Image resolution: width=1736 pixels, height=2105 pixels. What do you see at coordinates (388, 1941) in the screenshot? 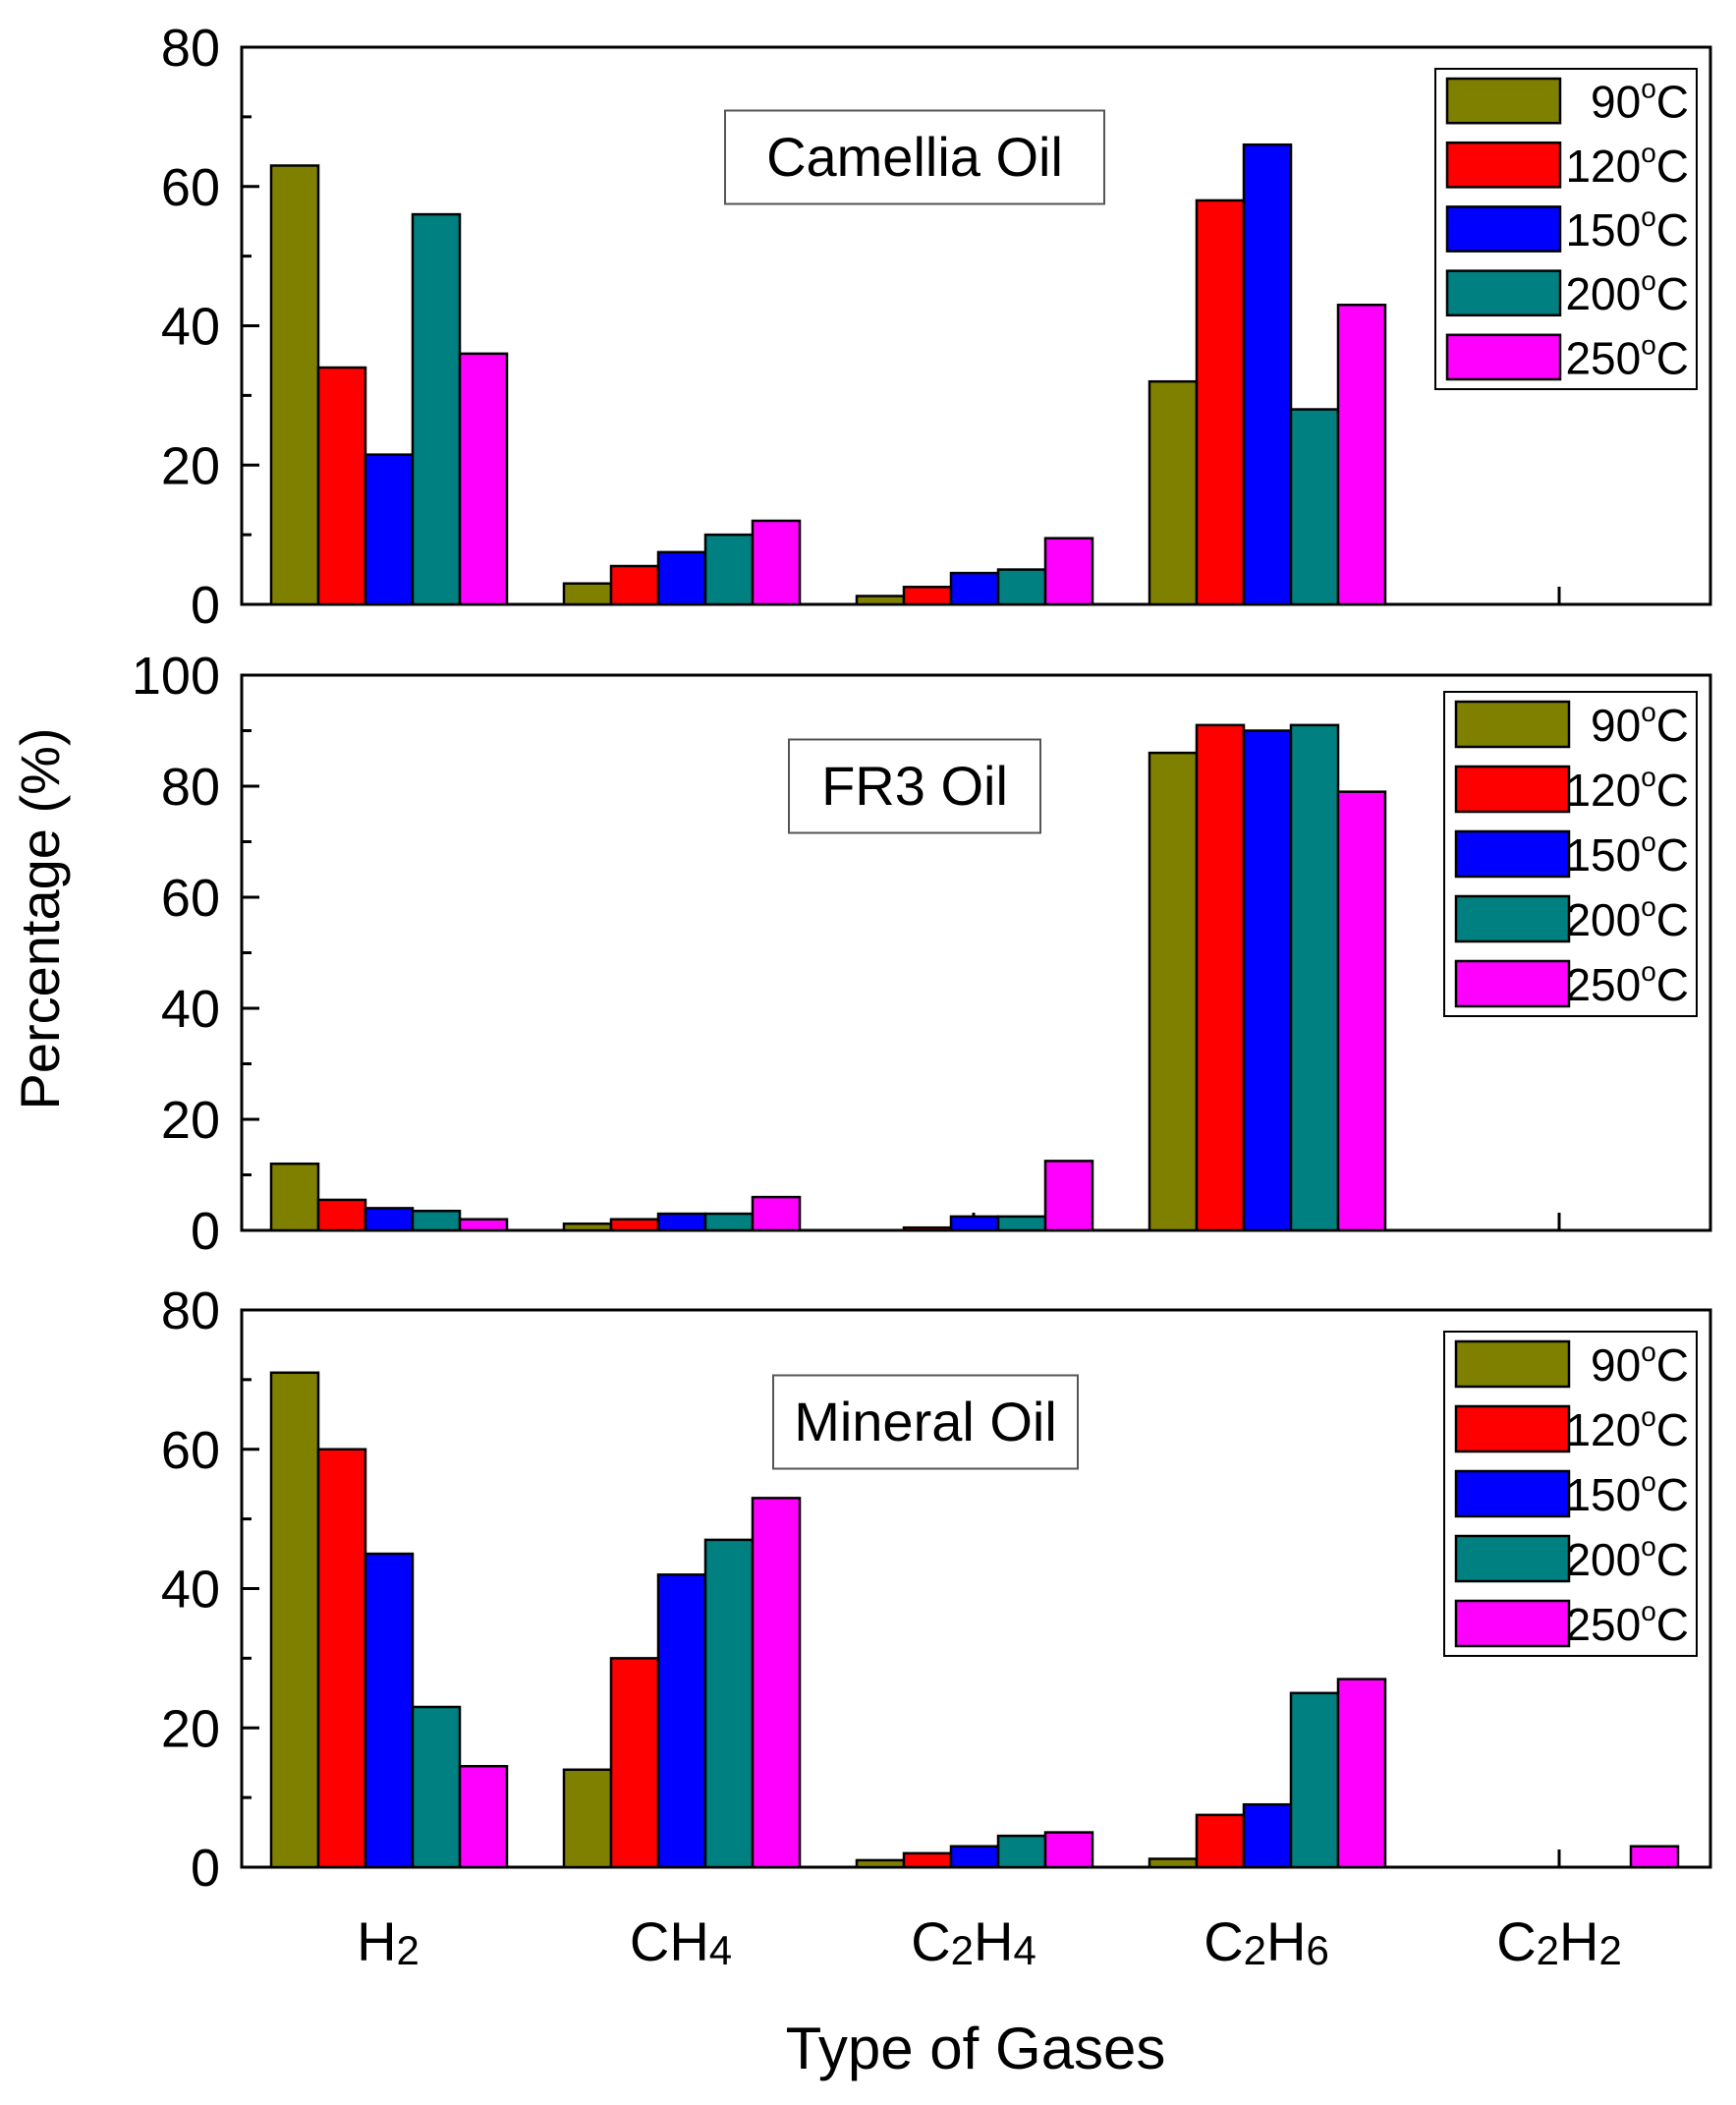
I see `x-tick-label: H2` at bounding box center [388, 1941].